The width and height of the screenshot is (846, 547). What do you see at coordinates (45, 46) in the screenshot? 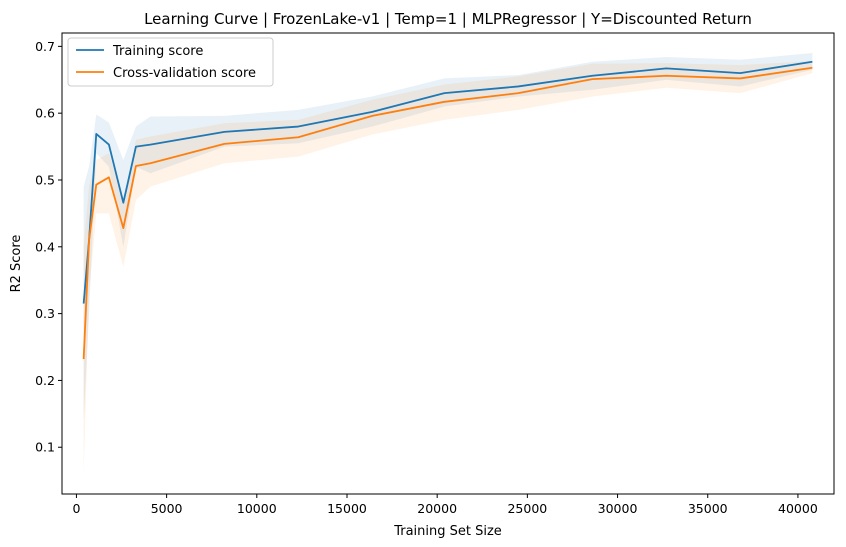
I see `y-tick-label: 0.7` at bounding box center [45, 46].